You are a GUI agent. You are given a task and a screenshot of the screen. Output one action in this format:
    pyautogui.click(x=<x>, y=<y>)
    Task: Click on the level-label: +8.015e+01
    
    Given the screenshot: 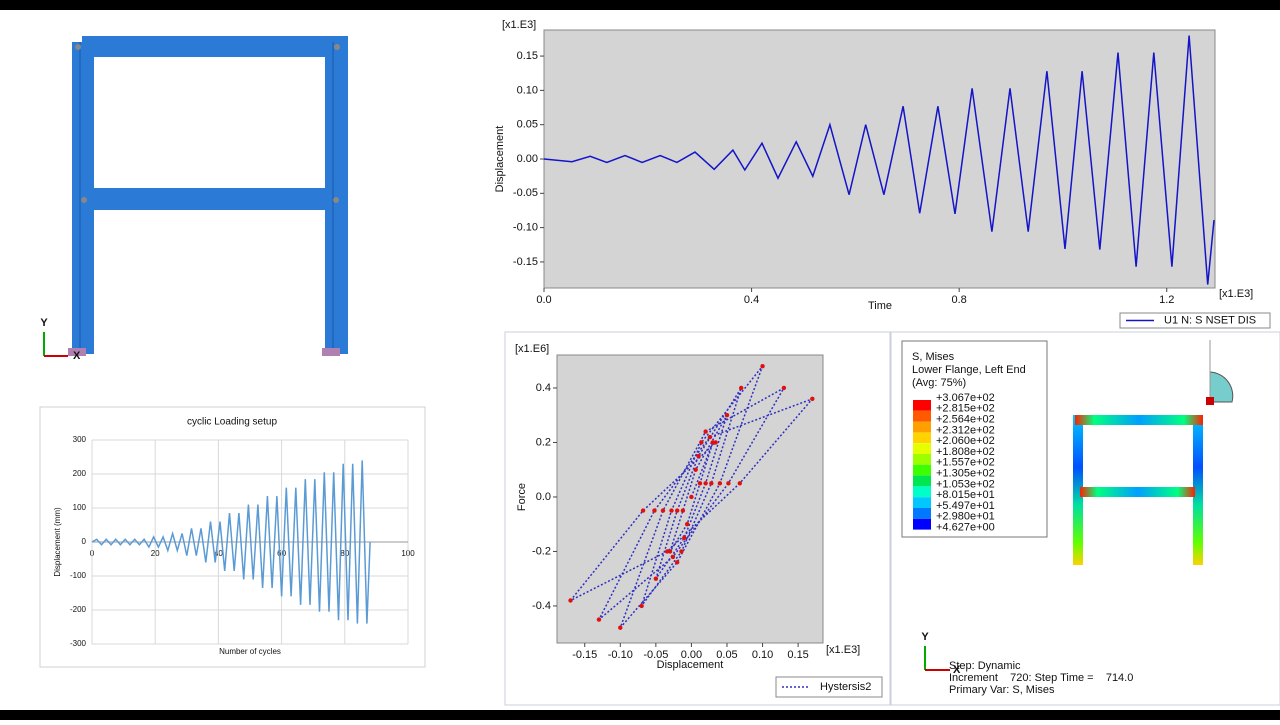 What is the action you would take?
    pyautogui.click(x=965, y=495)
    